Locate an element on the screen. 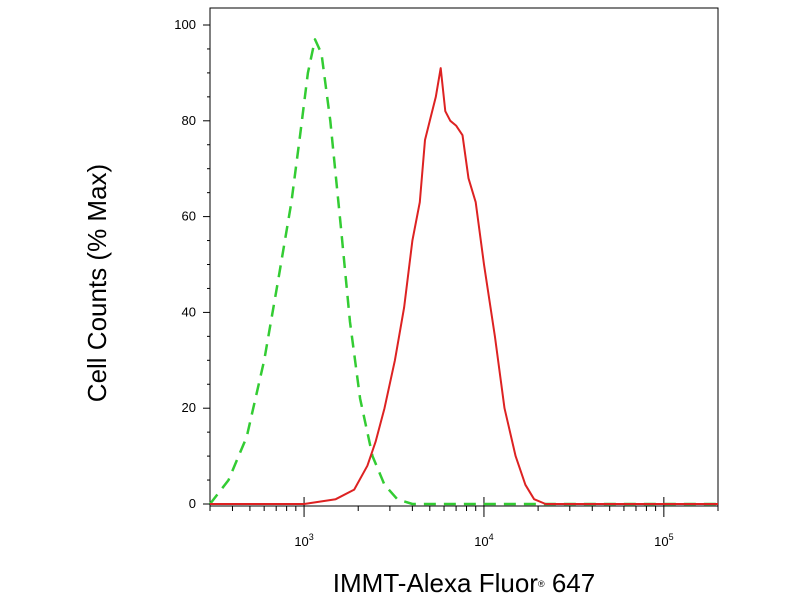  x-axis-title: IMMT-Alexa Fluor® 647 is located at coordinates (464, 583).